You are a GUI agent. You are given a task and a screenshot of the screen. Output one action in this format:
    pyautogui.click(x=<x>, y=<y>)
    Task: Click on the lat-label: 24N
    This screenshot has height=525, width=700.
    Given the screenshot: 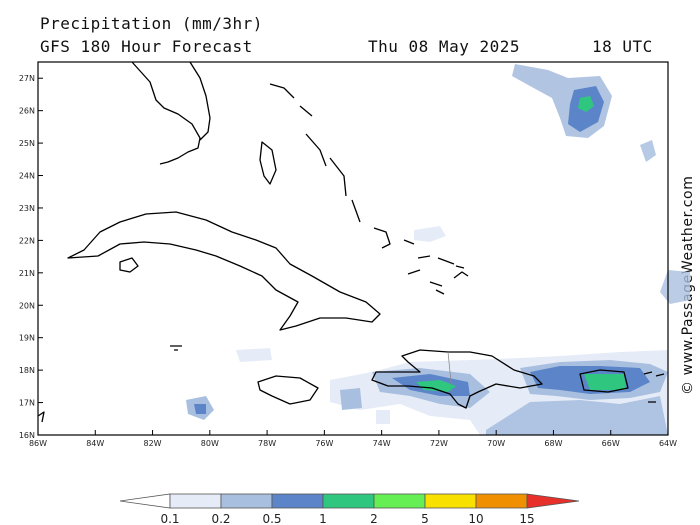 What is the action you would take?
    pyautogui.click(x=27, y=176)
    